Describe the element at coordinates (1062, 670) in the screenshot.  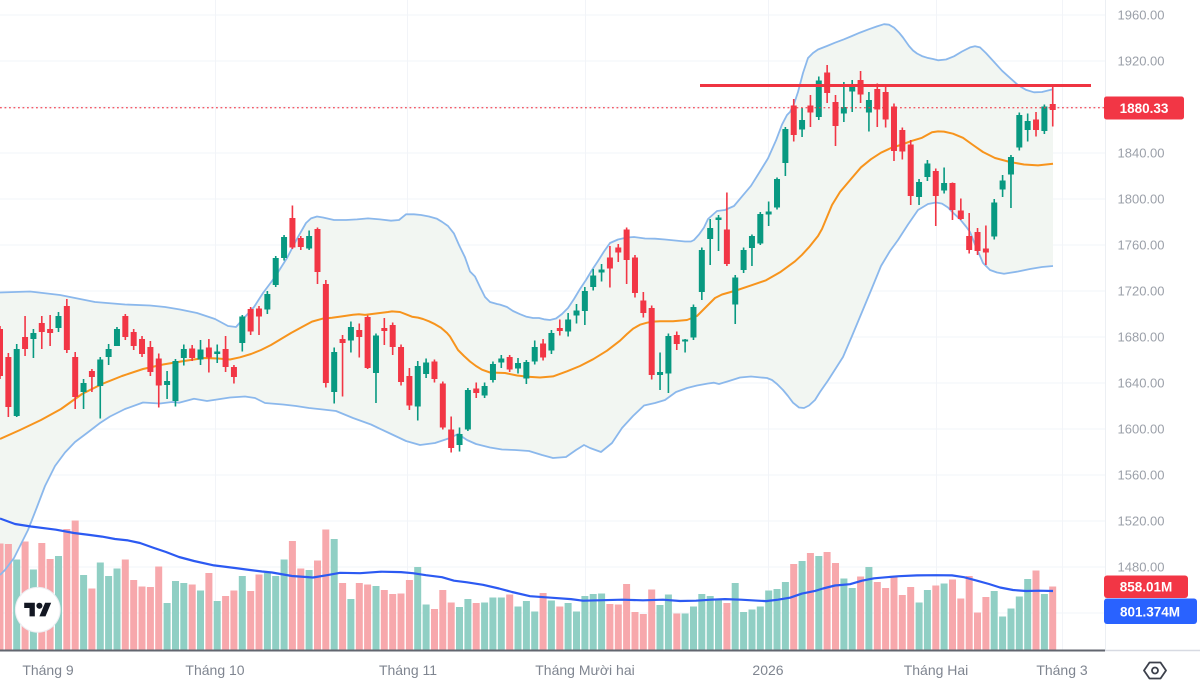
I see `svg-text: Tháng 3` at that location.